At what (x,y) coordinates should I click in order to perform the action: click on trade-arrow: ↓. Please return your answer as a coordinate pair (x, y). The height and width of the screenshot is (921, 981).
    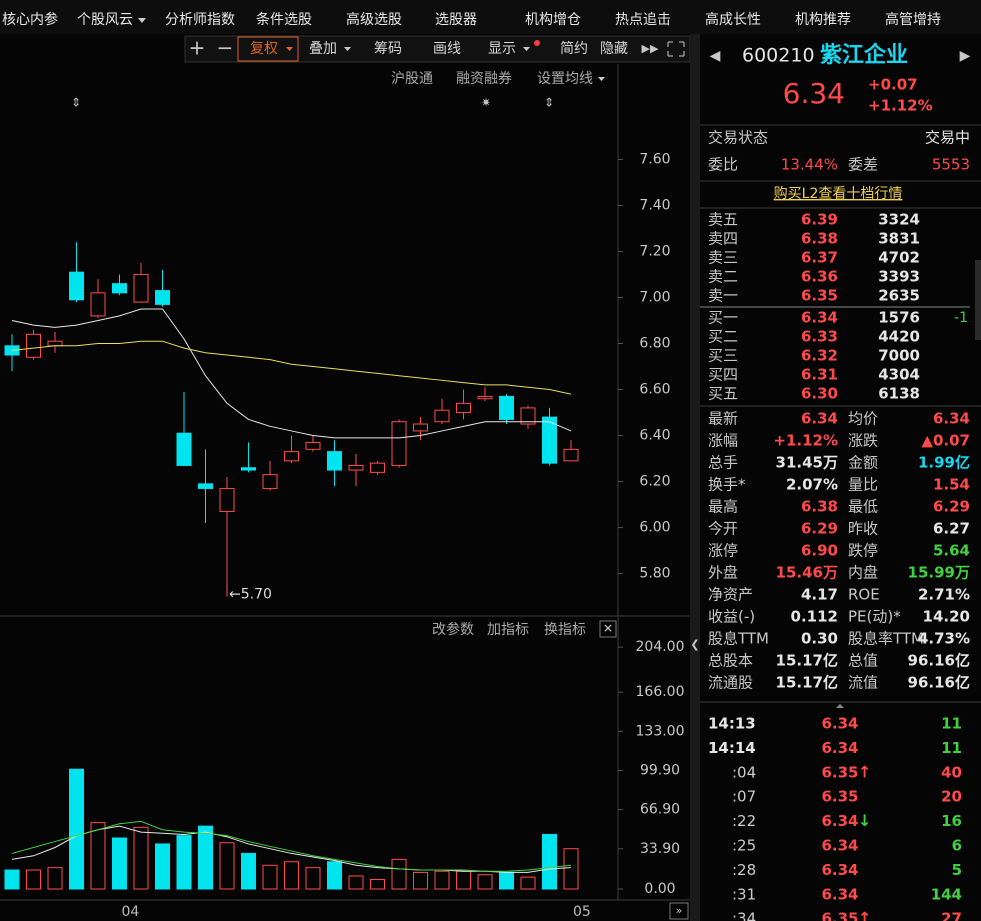
    Looking at the image, I should click on (864, 820).